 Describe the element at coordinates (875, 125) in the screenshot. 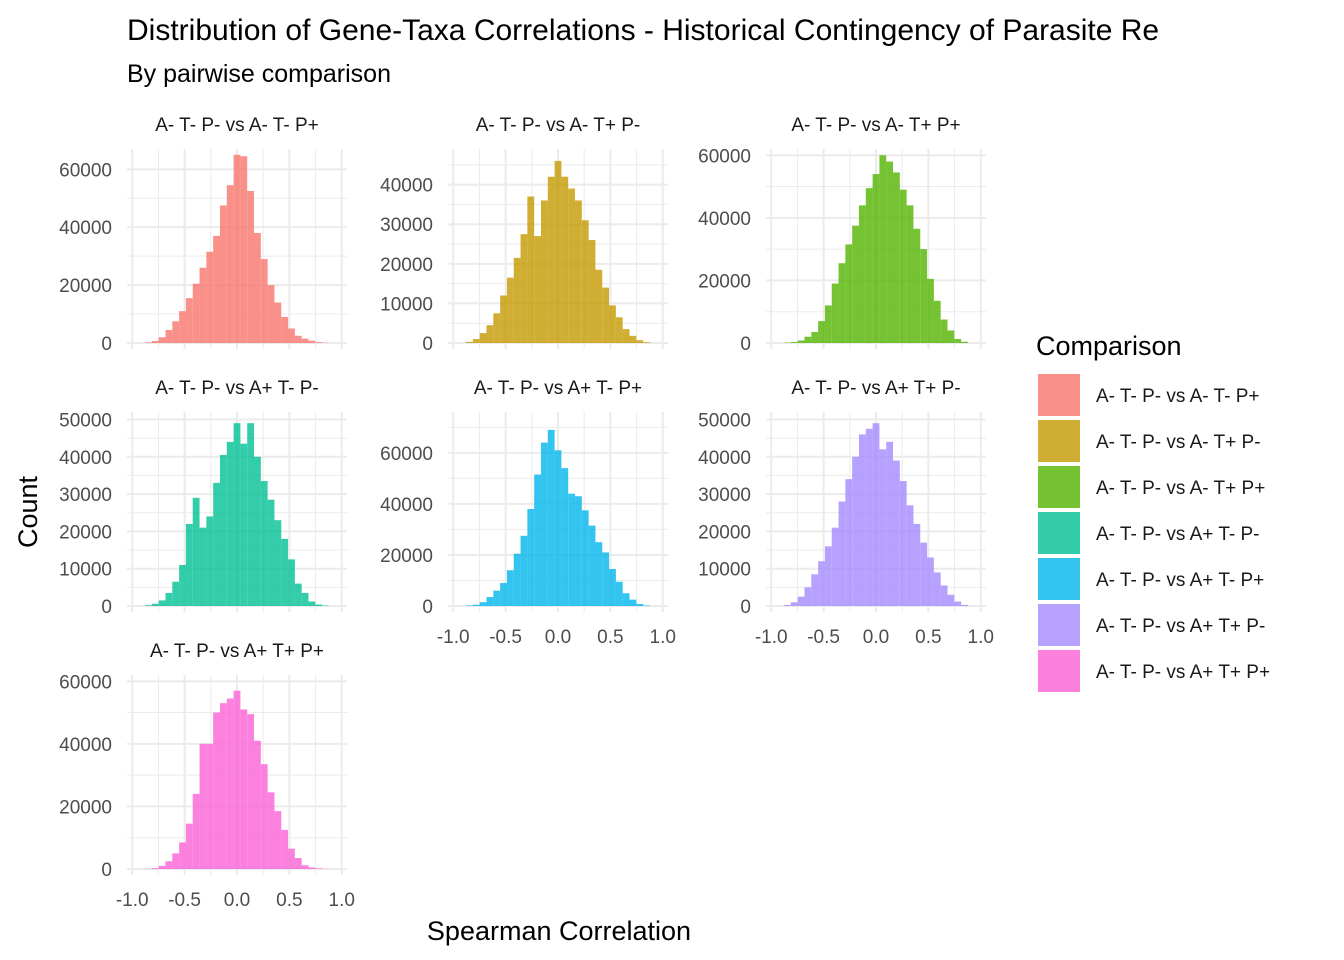

I see `facet-strip-label: A- T- P- vs A- T+ P+` at that location.